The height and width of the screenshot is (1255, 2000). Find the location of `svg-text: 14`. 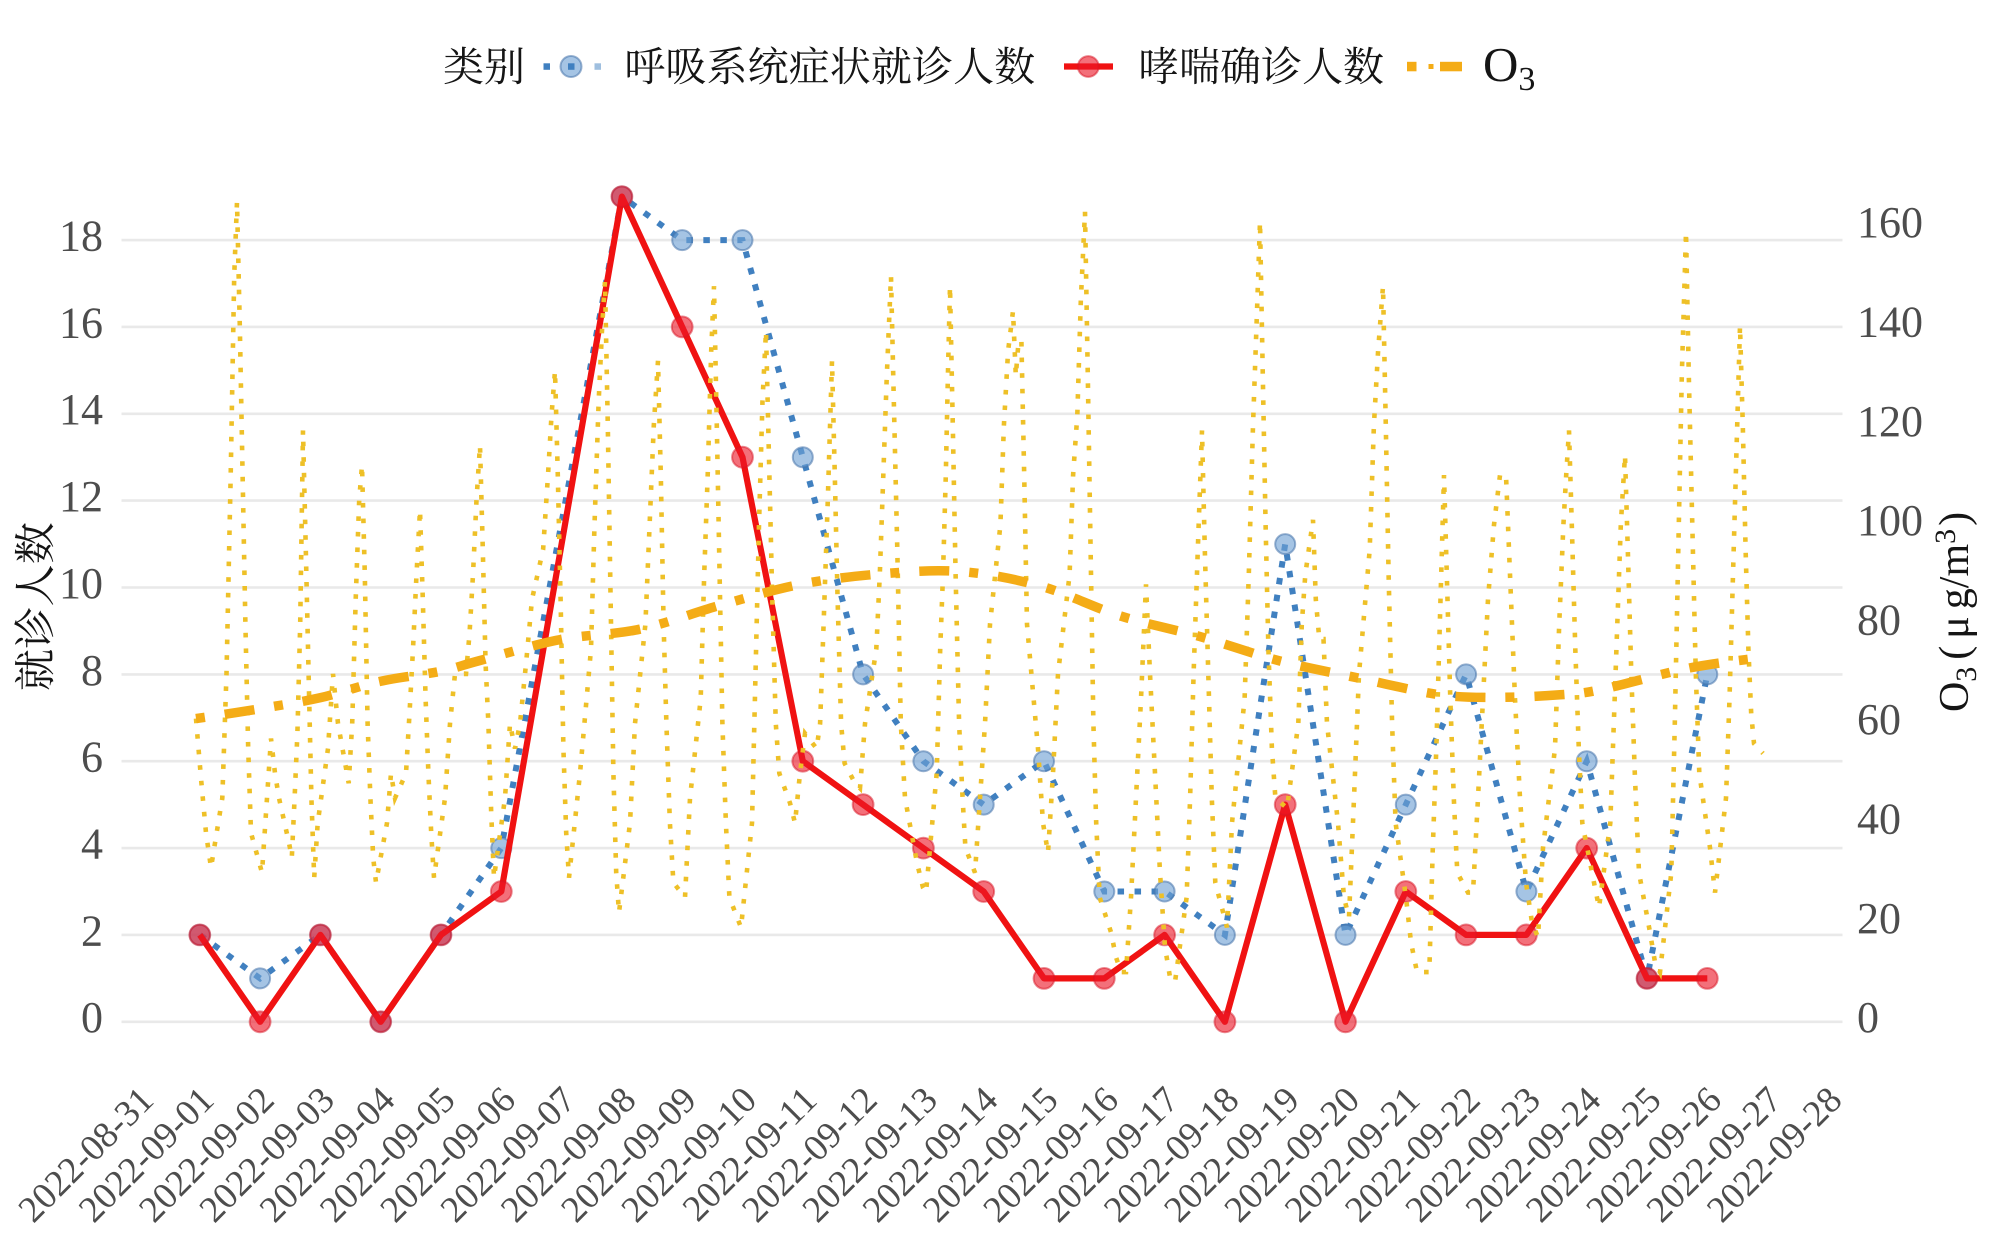

svg-text: 14 is located at coordinates (81, 409).